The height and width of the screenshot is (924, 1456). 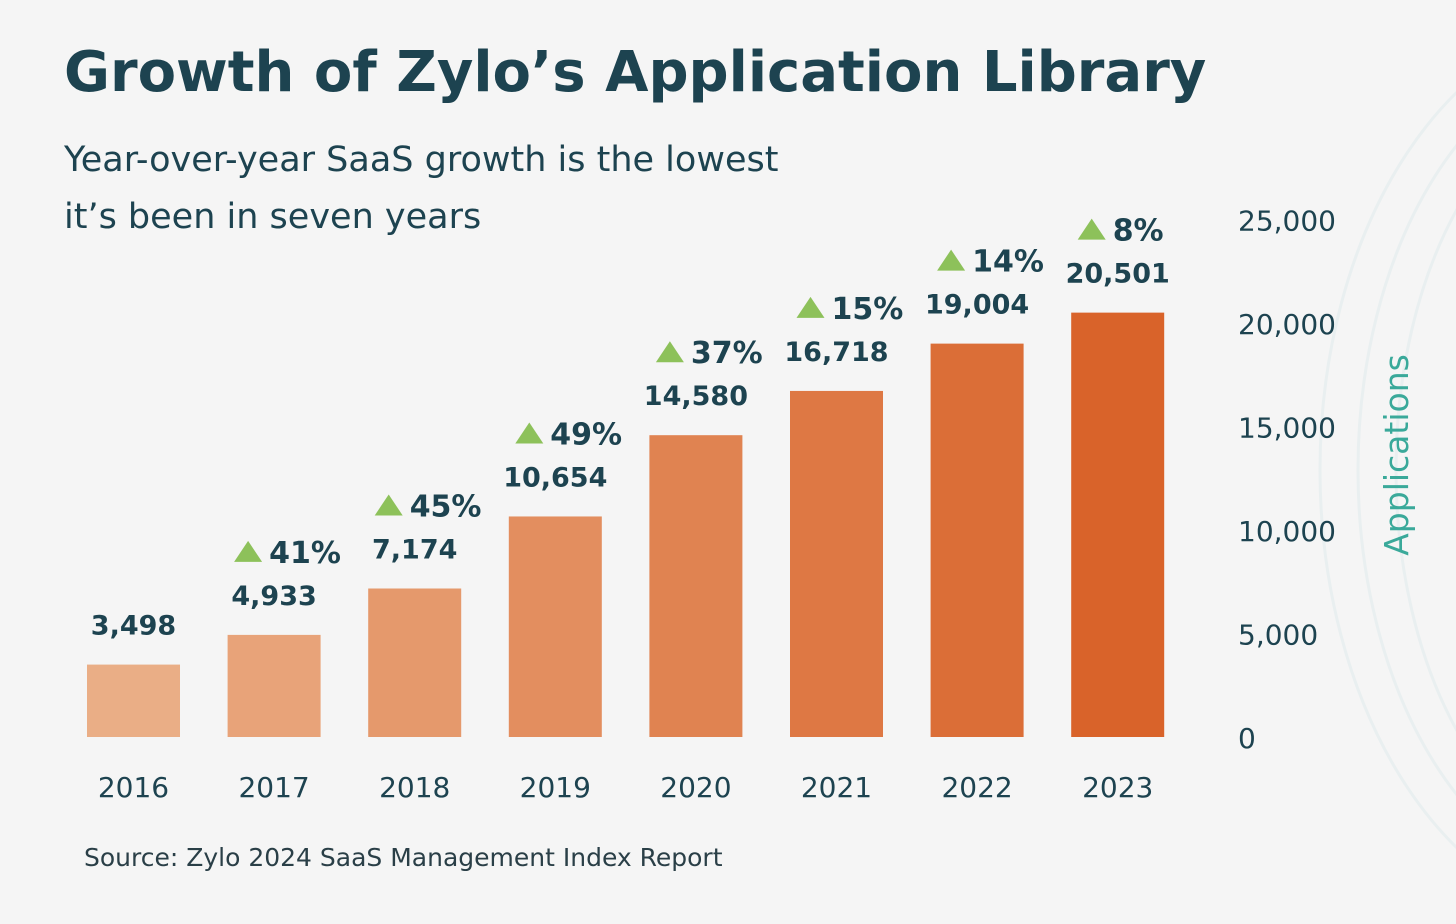 I want to click on bar-2017, so click(x=274, y=685).